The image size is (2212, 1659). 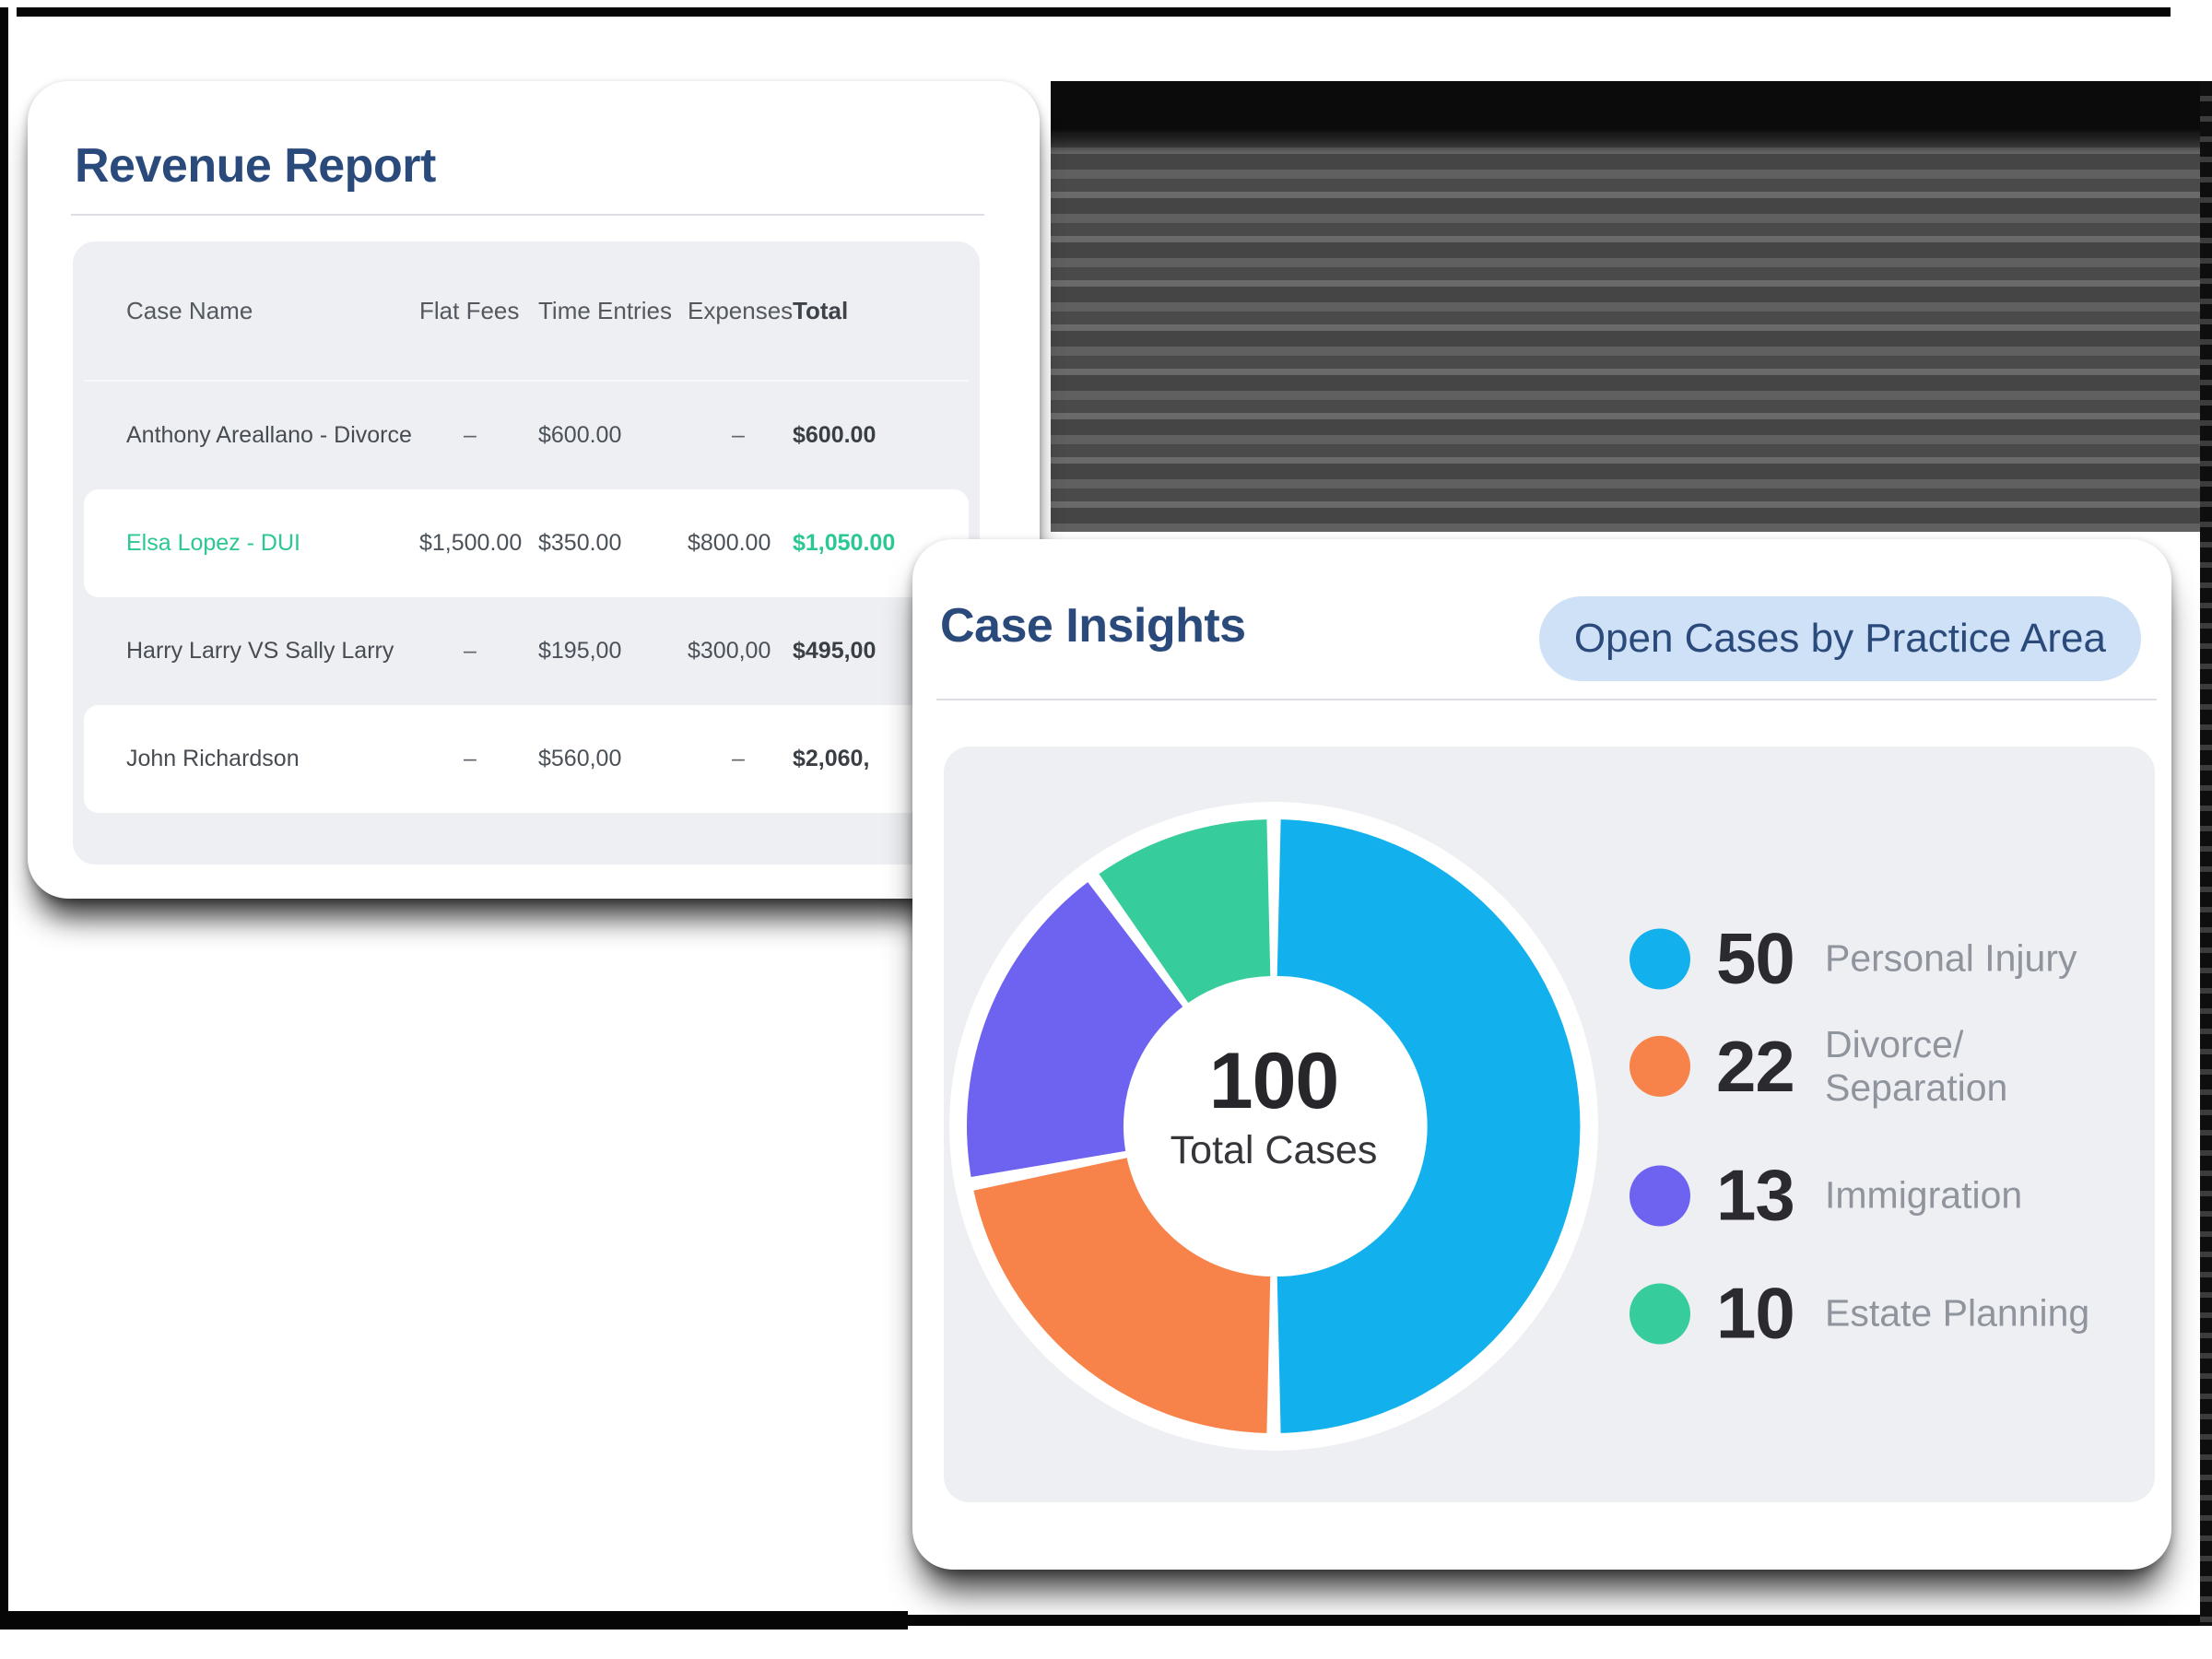 What do you see at coordinates (1755, 1313) in the screenshot?
I see `legend-value: 10` at bounding box center [1755, 1313].